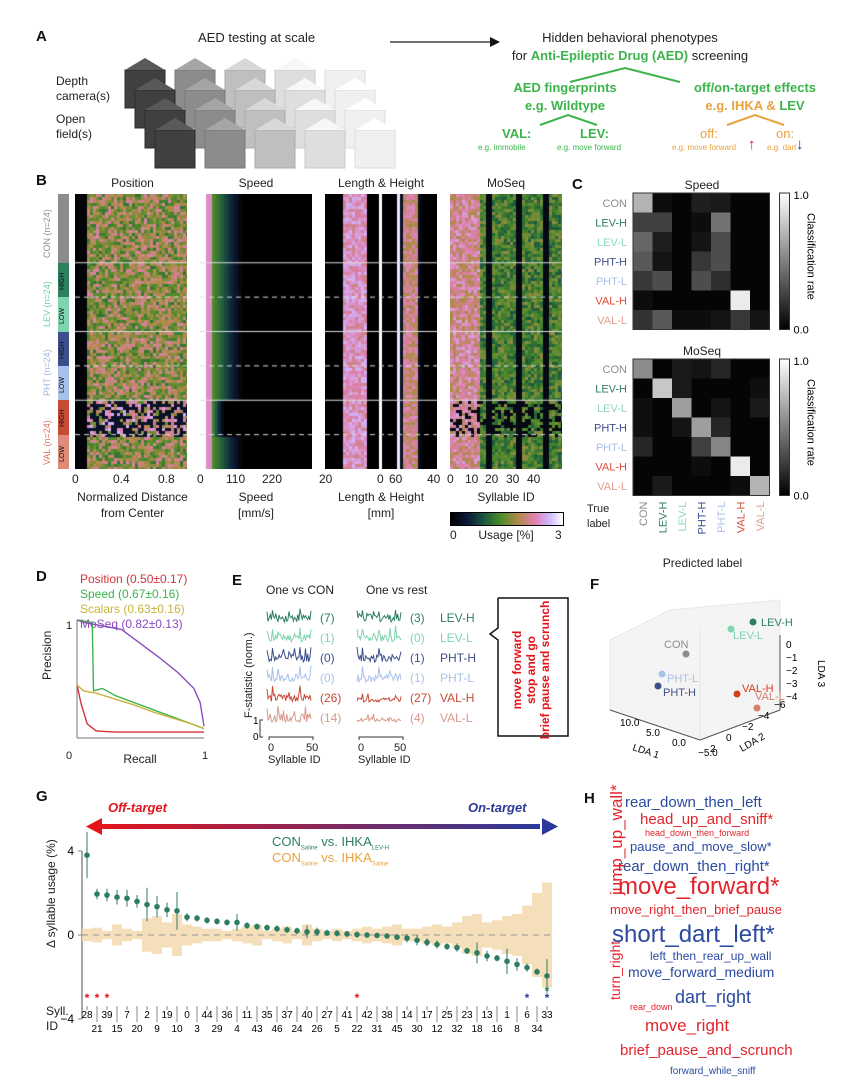 The width and height of the screenshot is (845, 1077). I want to click on word-head-down-then-forward: head_down_then_forward, so click(697, 833).